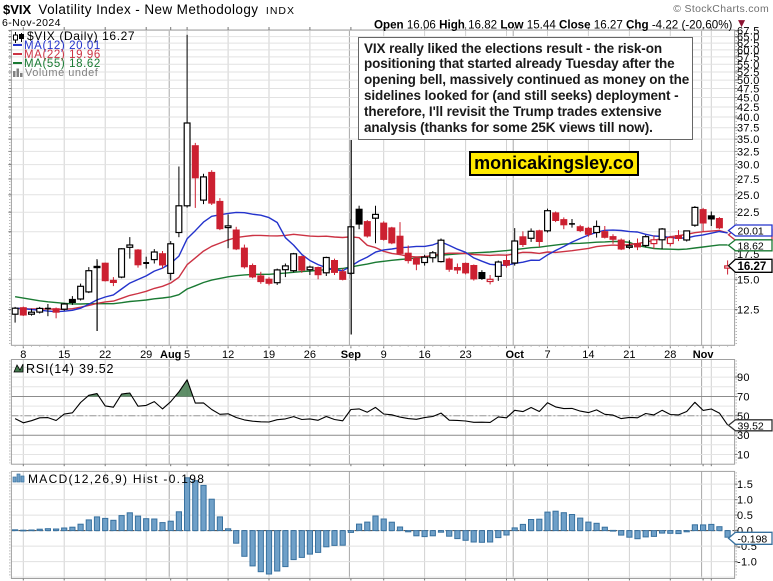  Describe the element at coordinates (310, 355) in the screenshot. I see `svg-text: 26` at that location.